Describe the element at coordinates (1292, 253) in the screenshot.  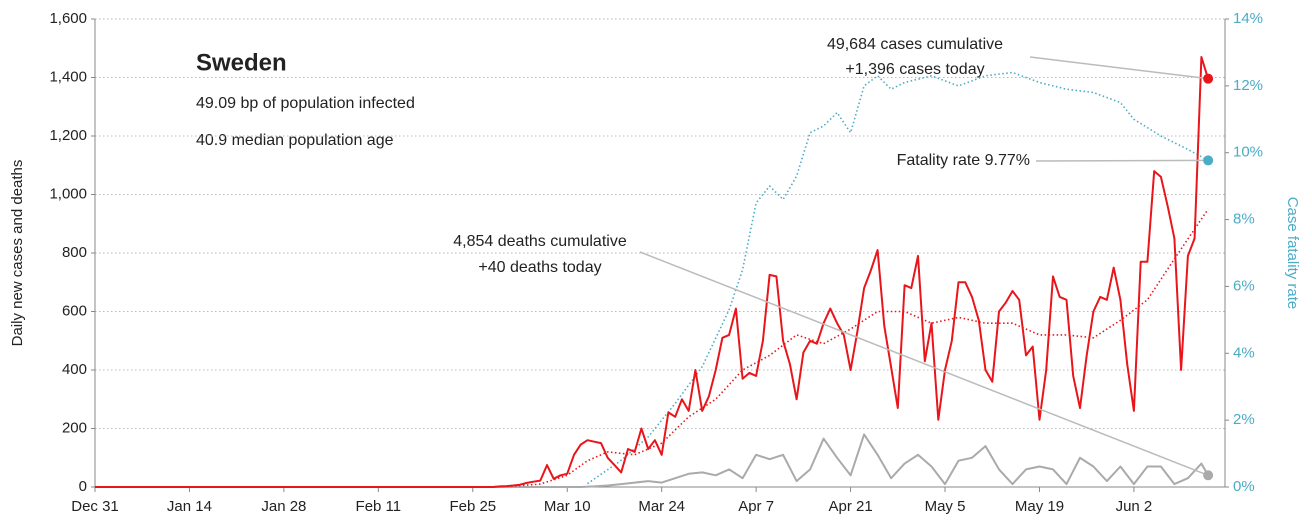
I see `y2-axis-label: Case fatality rate` at that location.